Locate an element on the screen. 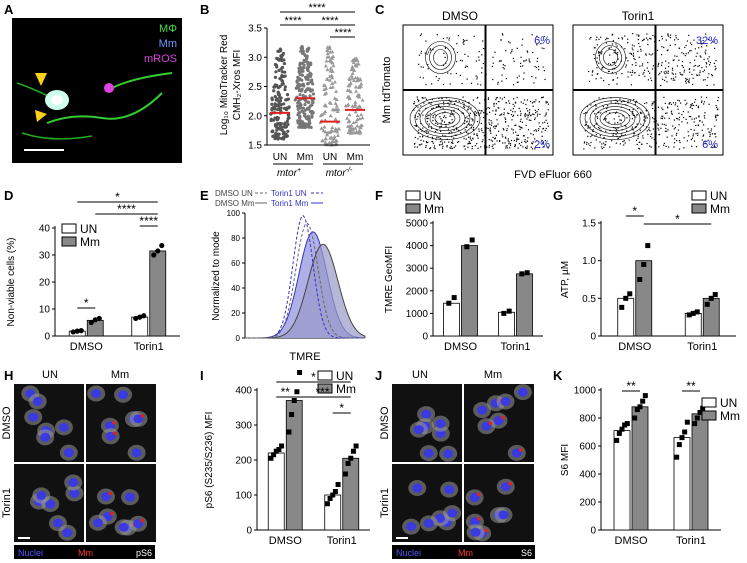 Image resolution: width=747 pixels, height=563 pixels. legend-swatch-un is located at coordinates (709, 402).